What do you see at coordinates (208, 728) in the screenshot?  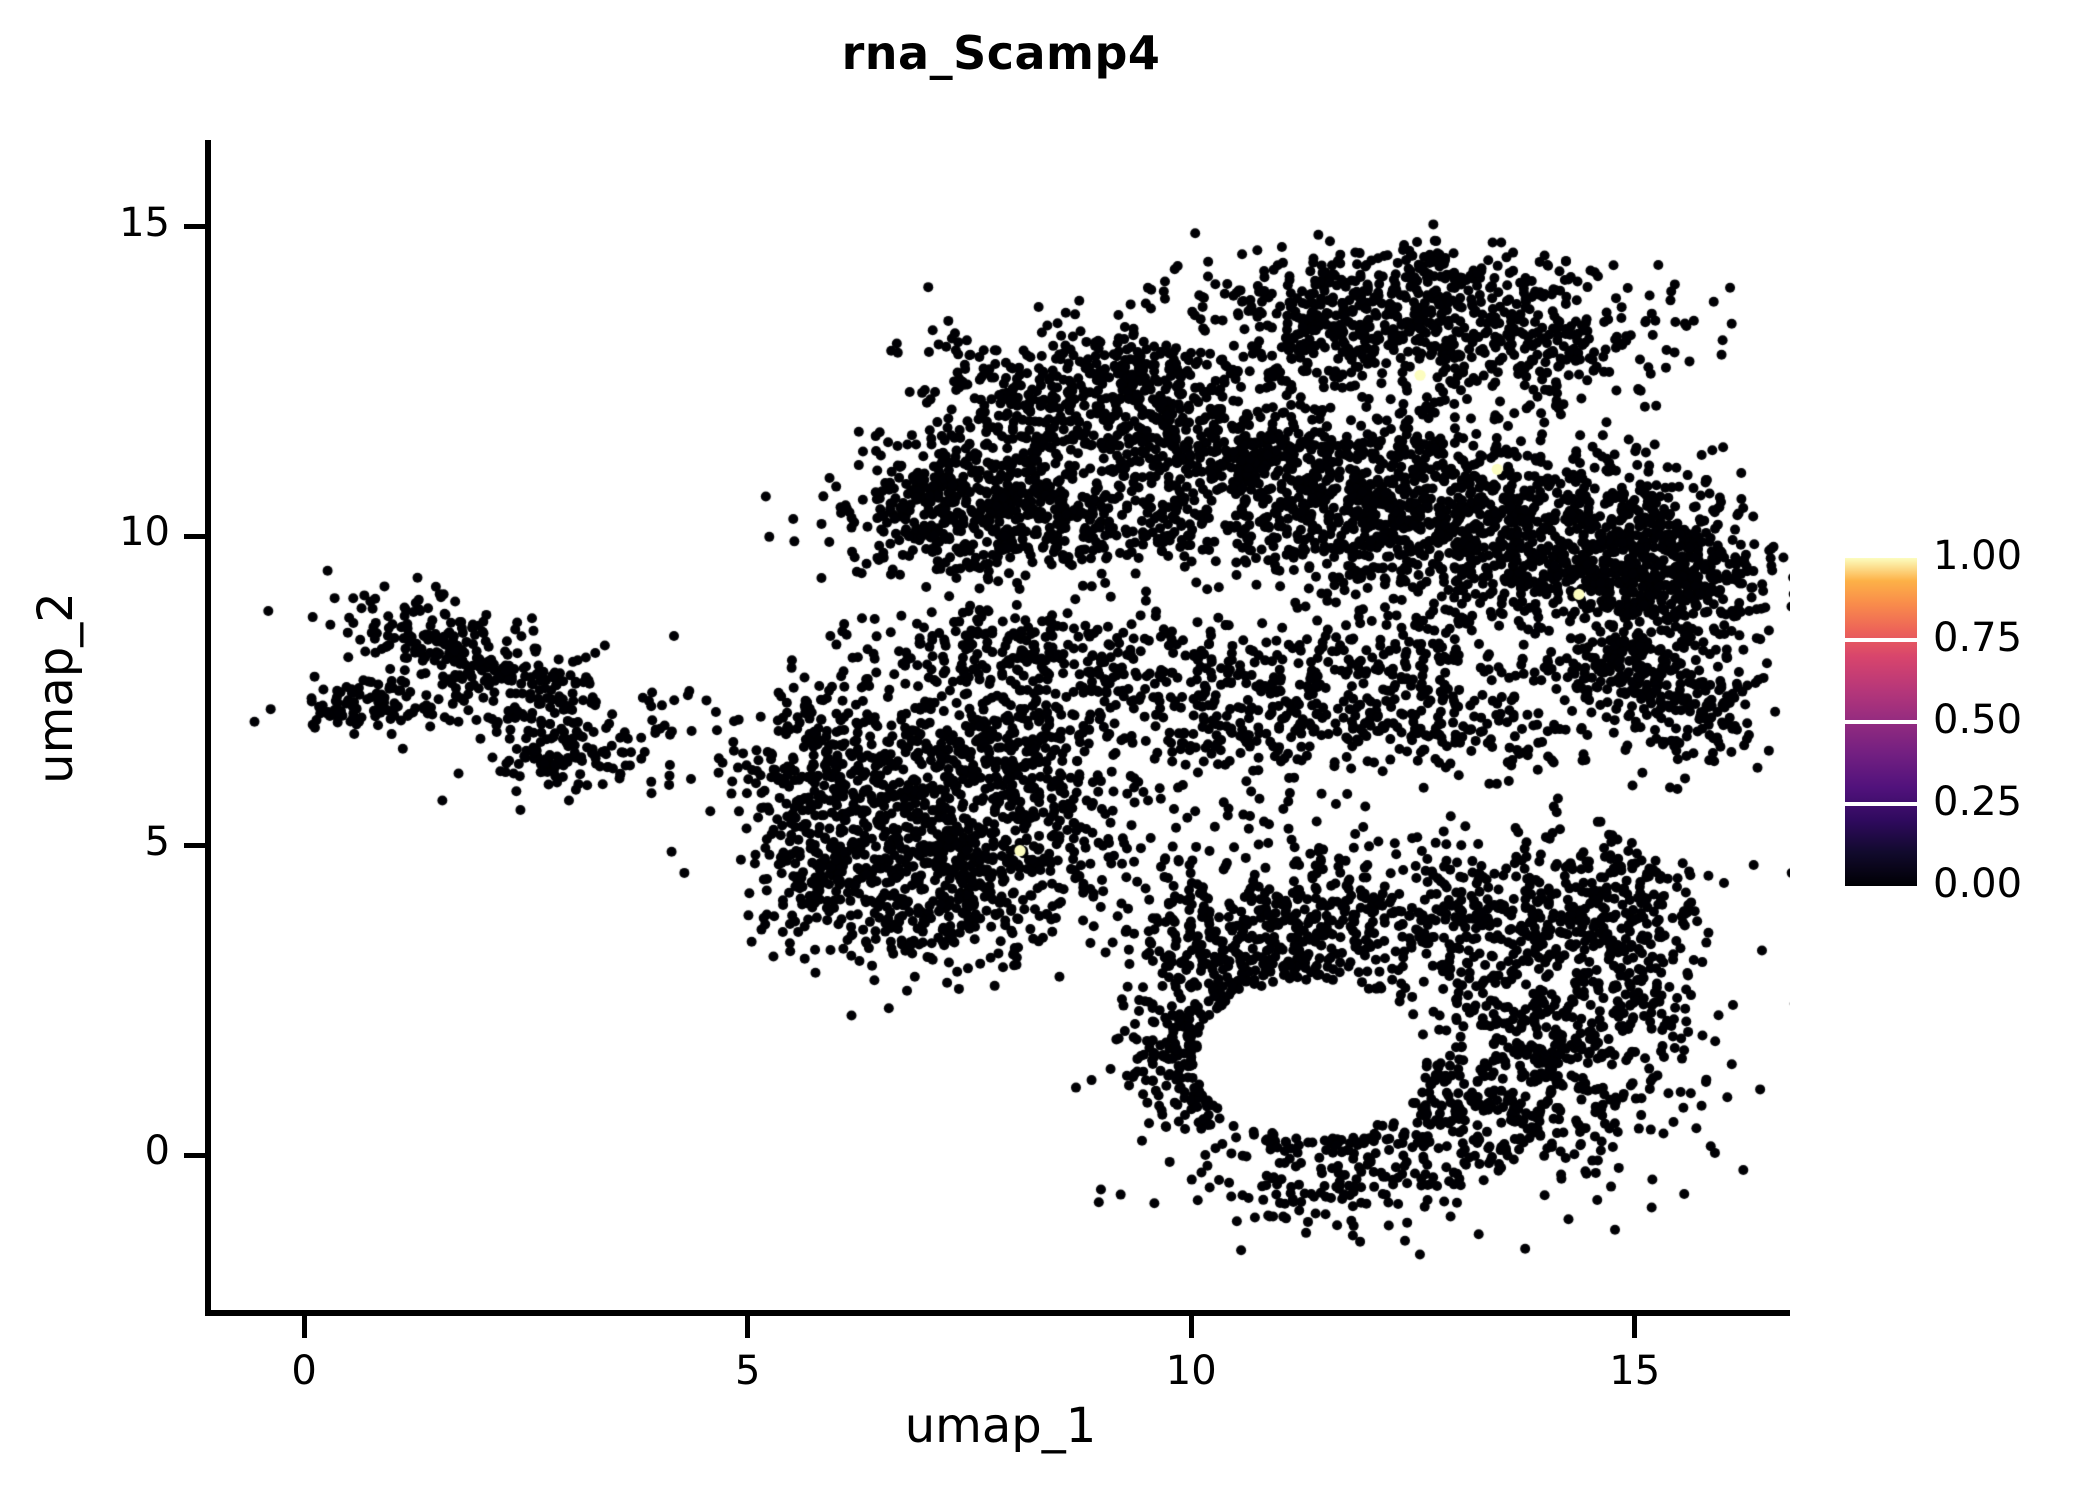 I see `y-axis-spine` at bounding box center [208, 728].